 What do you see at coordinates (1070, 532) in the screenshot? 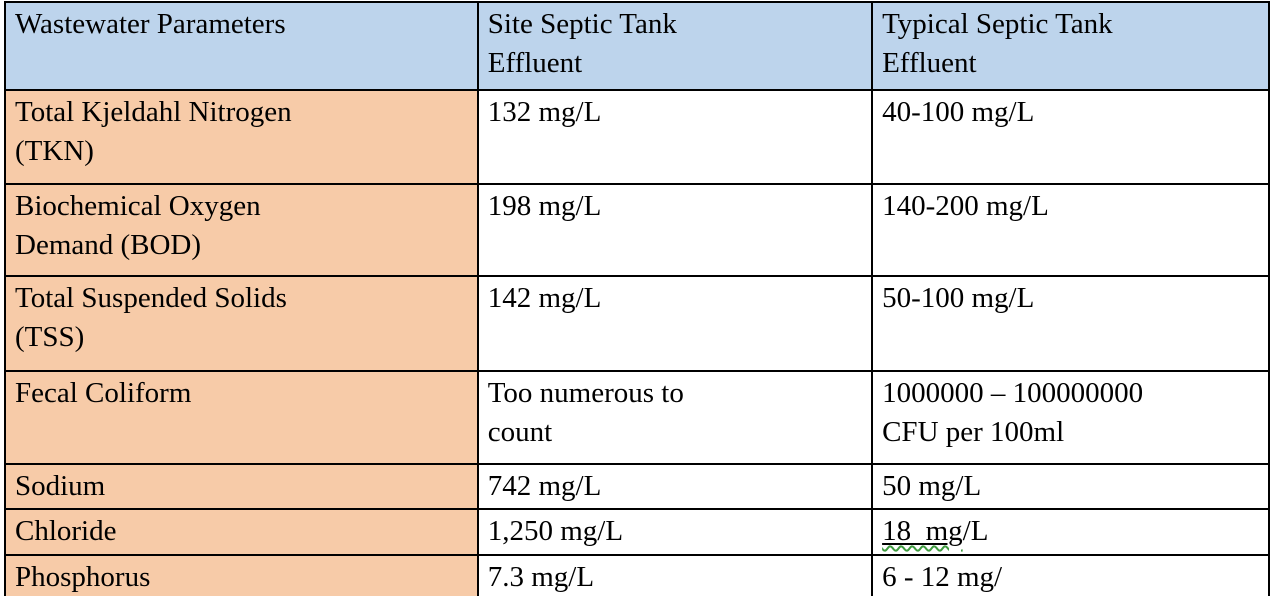
I see `cell-chloride-typical-value: 18 mg/L` at bounding box center [1070, 532].